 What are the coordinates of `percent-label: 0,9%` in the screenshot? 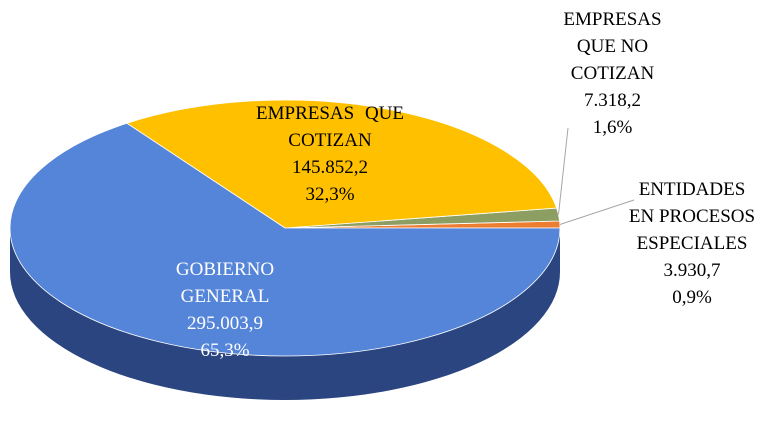 It's located at (692, 297).